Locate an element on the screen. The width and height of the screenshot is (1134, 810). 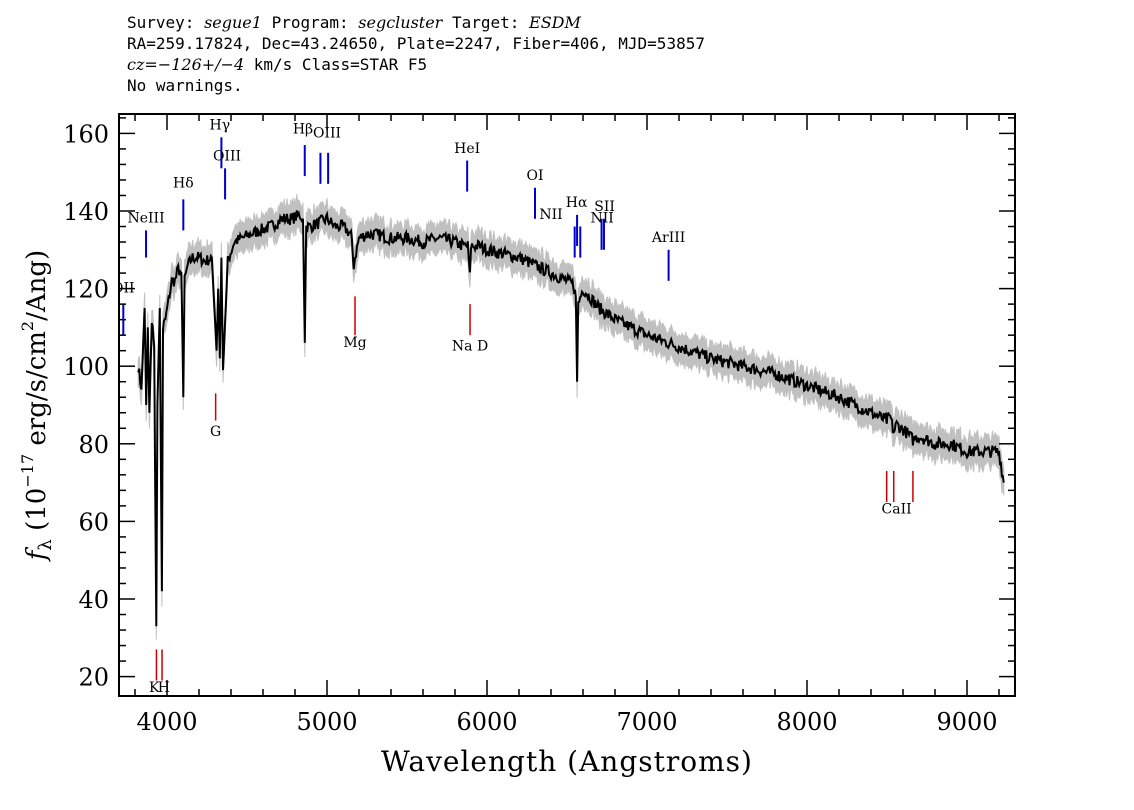
line-marker-label: K is located at coordinates (154, 688).